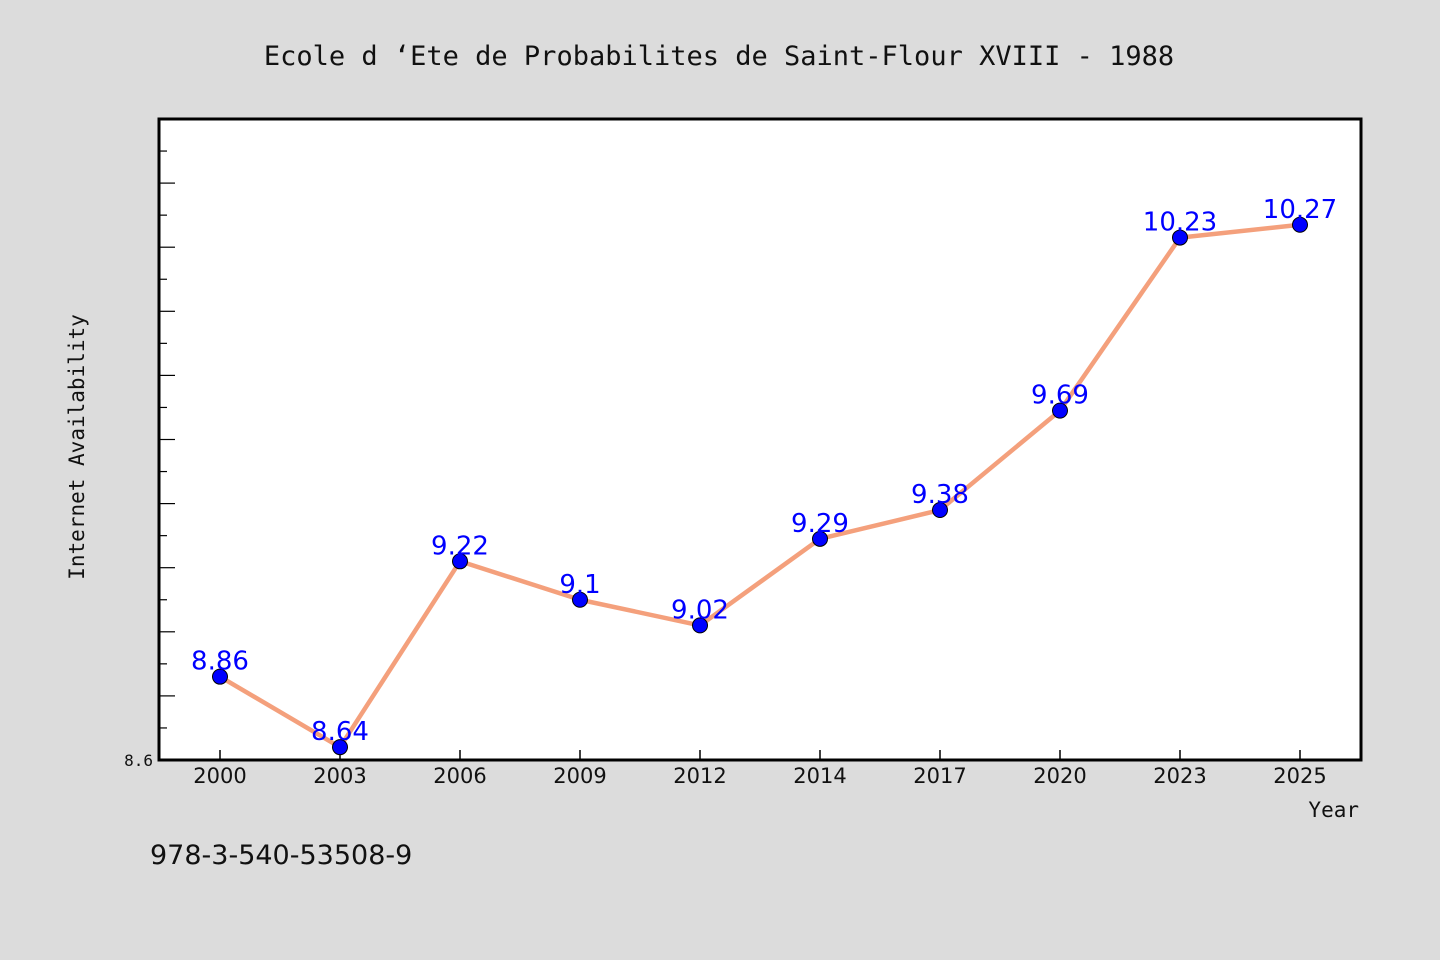 This screenshot has width=1440, height=960. I want to click on x-tick-label: 2014, so click(819, 776).